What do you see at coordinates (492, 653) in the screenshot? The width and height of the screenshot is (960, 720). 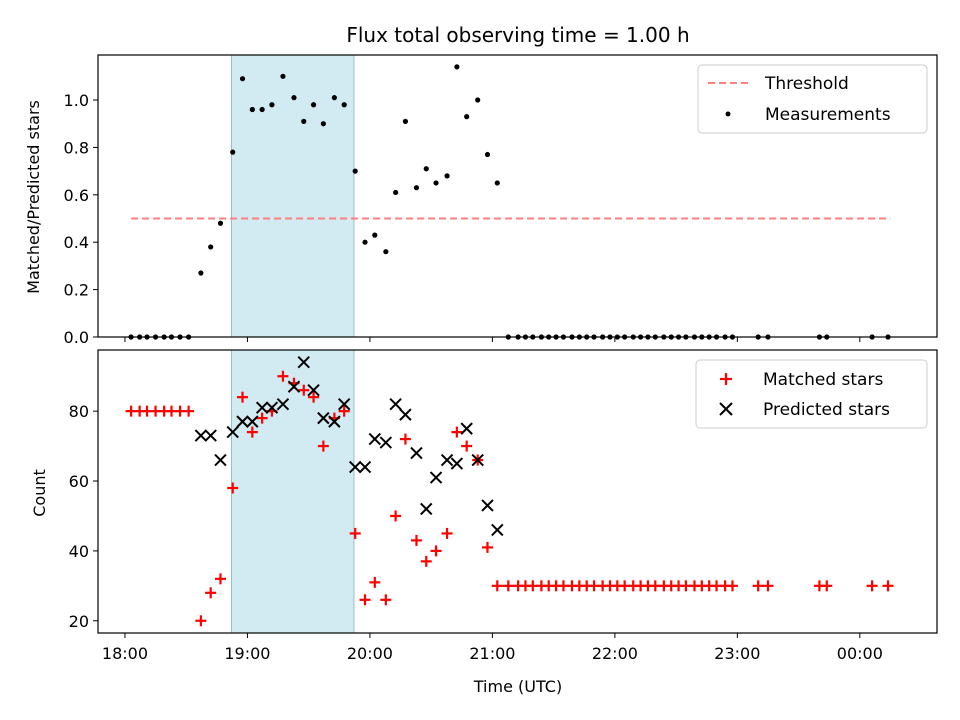 I see `bottom-x-tick-label: 21:00` at bounding box center [492, 653].